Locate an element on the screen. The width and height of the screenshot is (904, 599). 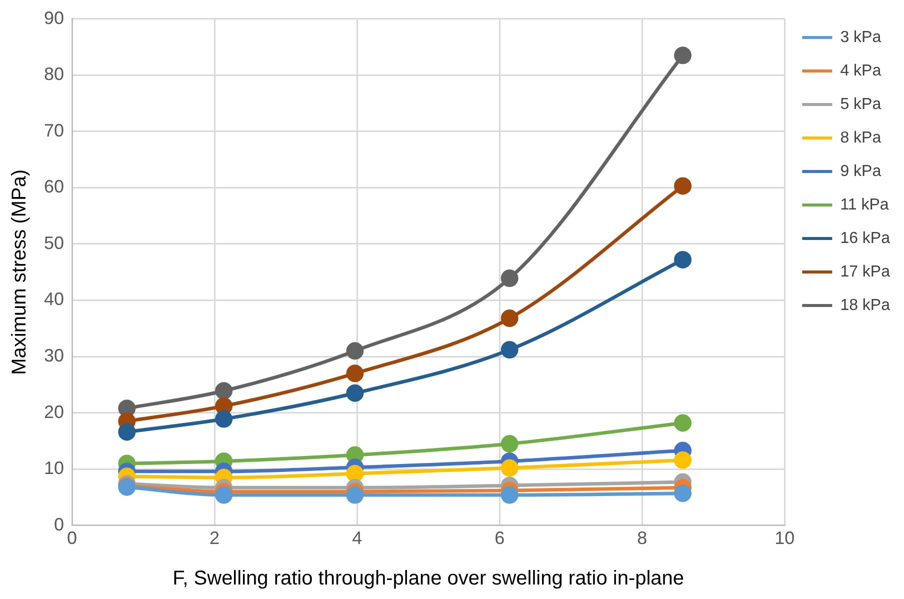
legend-label: 5 kPa is located at coordinates (861, 104).